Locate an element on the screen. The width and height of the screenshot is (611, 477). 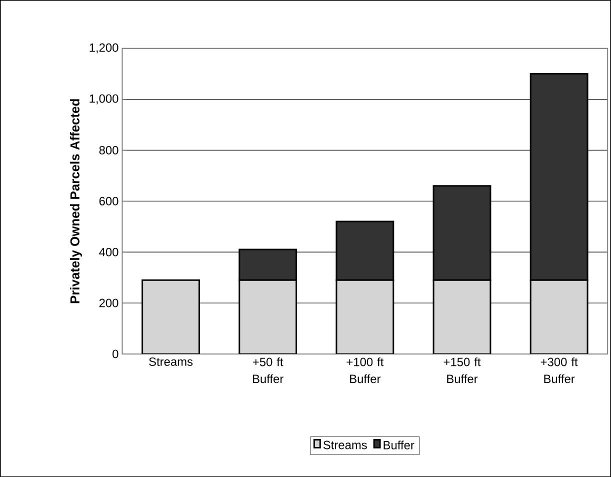
y-tick-label: 0 is located at coordinates (115, 354).